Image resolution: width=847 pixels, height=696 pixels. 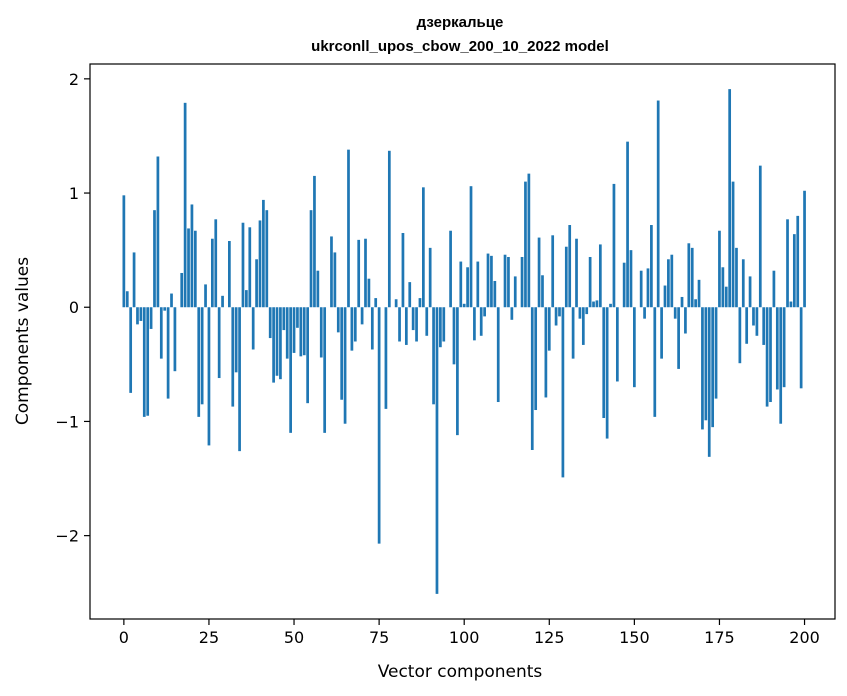 I want to click on x-axis-label: Vector components, so click(x=460, y=672).